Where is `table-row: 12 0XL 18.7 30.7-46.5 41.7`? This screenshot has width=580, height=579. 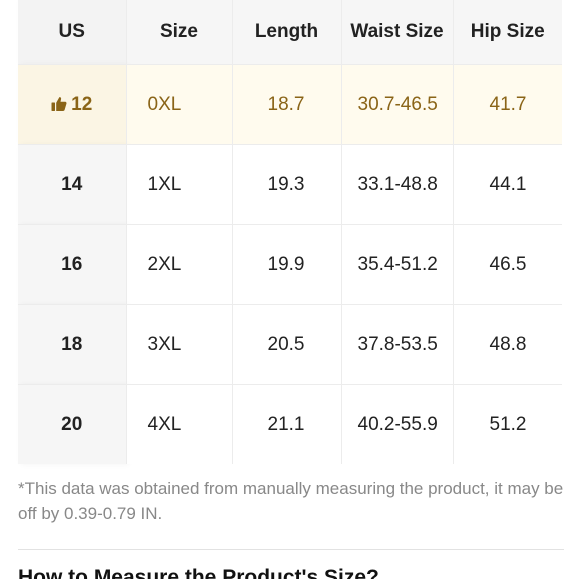
table-row: 12 0XL 18.7 30.7-46.5 41.7 is located at coordinates (290, 104).